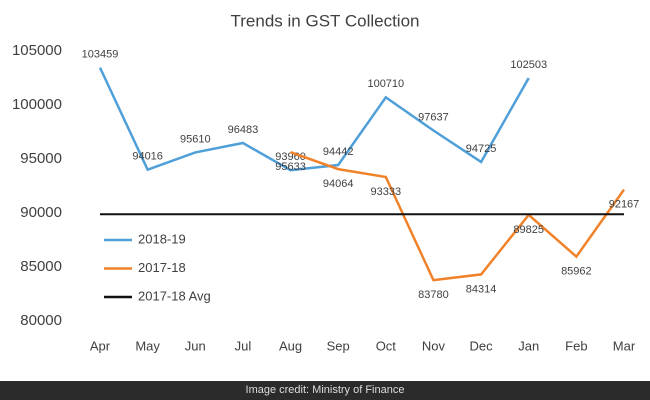 This screenshot has height=400, width=650. I want to click on data-label: 95610, so click(195, 139).